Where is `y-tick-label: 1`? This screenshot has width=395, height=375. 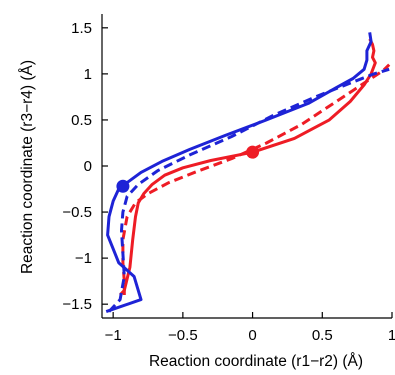
y-tick-label: 1 is located at coordinates (88, 74).